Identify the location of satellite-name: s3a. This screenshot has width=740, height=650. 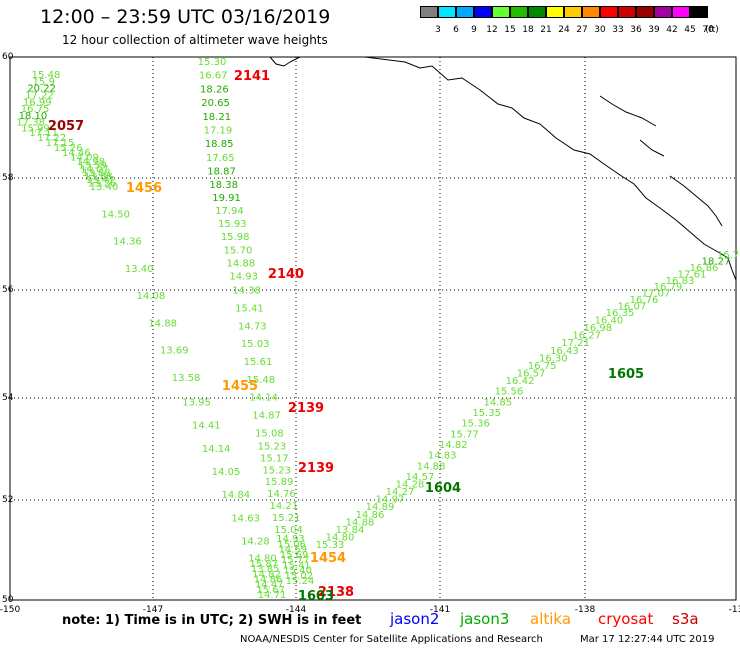
(685, 619).